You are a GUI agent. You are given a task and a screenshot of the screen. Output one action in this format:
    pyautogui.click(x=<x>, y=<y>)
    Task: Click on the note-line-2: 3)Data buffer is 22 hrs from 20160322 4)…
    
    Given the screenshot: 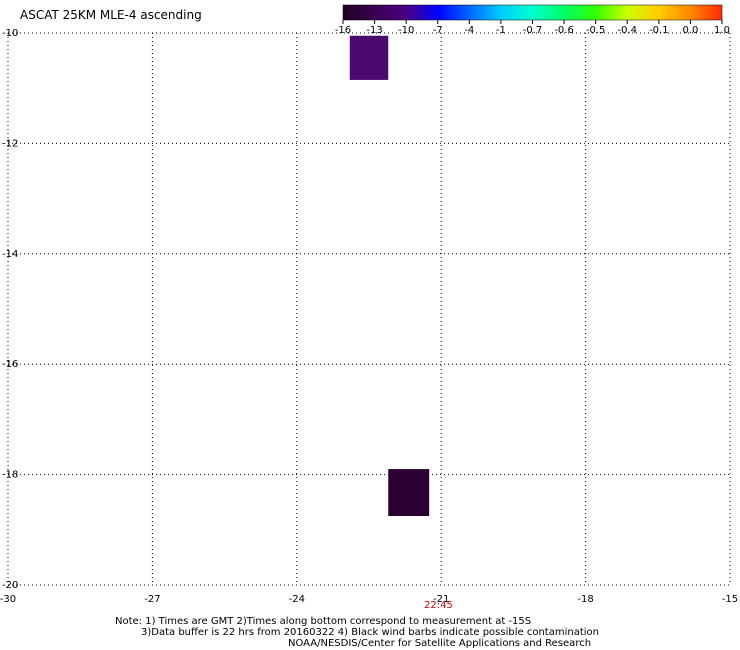 What is the action you would take?
    pyautogui.click(x=370, y=632)
    